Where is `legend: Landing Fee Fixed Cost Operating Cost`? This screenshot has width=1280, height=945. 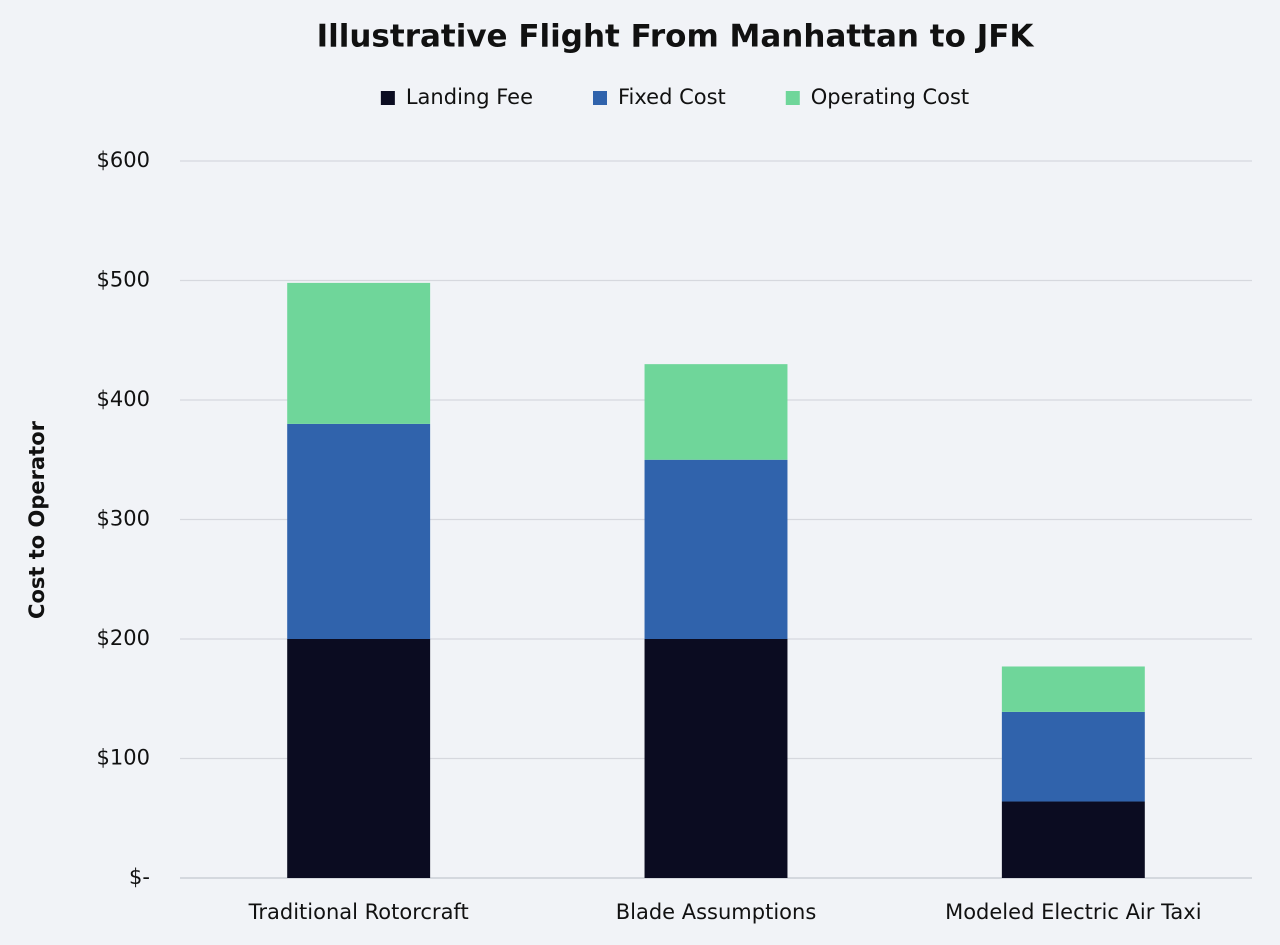 legend: Landing Fee Fixed Cost Operating Cost is located at coordinates (674, 97).